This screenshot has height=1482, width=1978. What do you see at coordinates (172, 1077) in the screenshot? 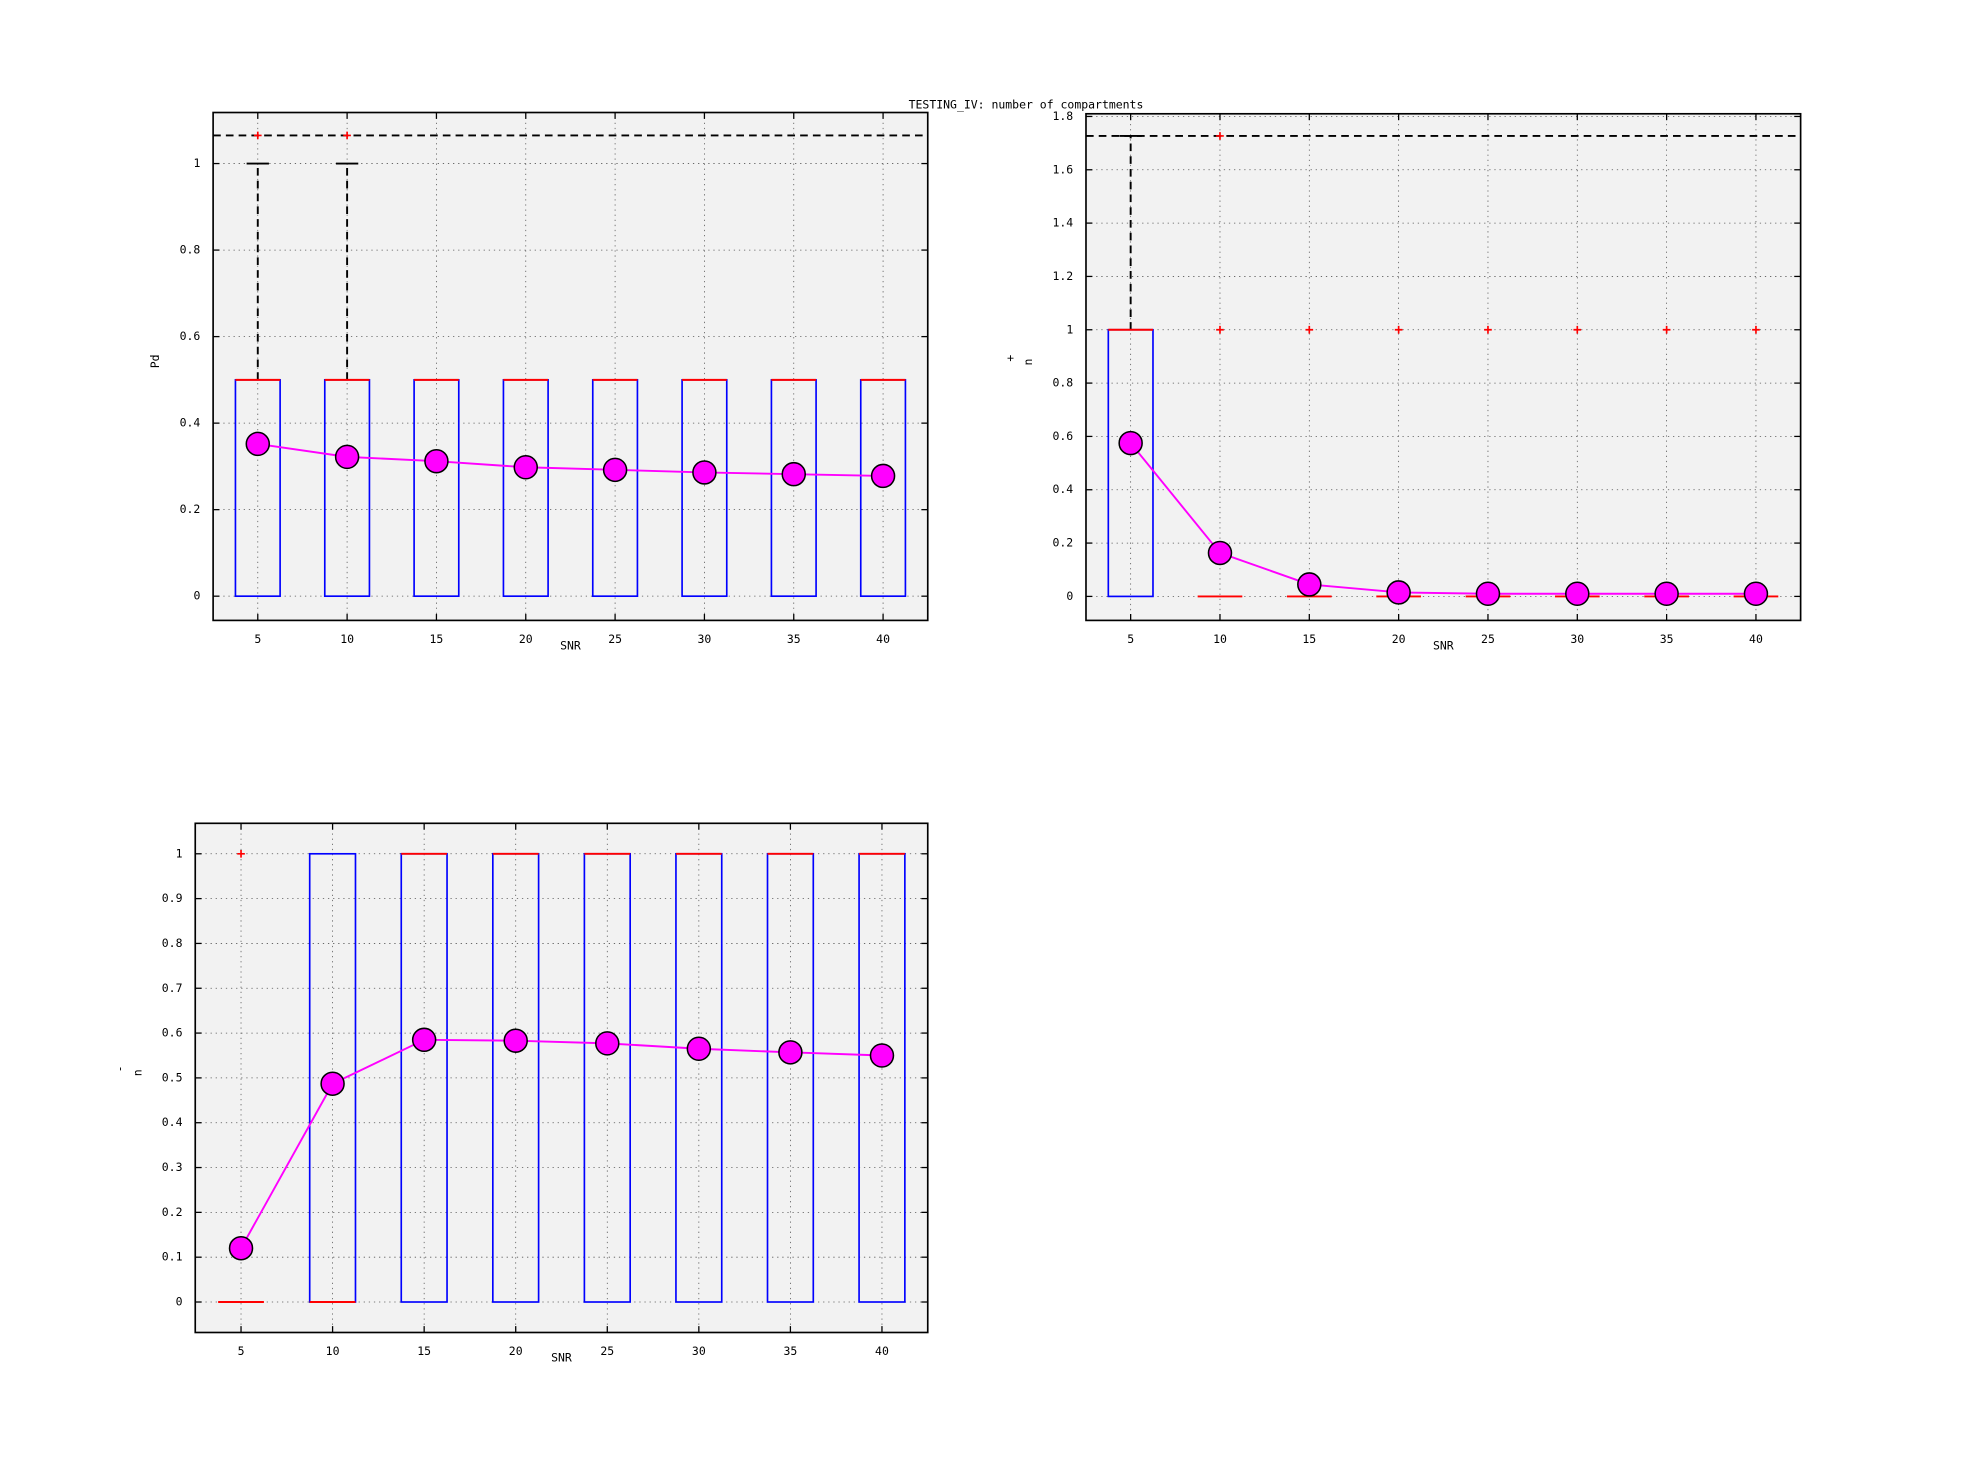
I see `y-tick-label: 0.5` at bounding box center [172, 1077].